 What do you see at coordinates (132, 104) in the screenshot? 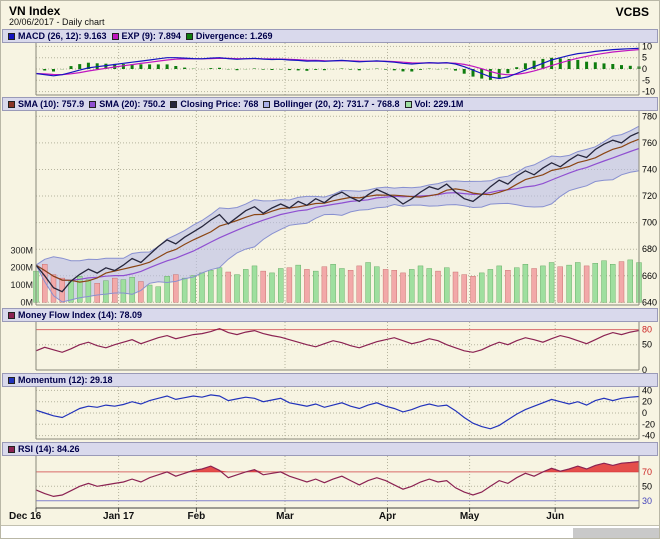
I see `legend-label: SMA (20): 750.2` at bounding box center [132, 104].